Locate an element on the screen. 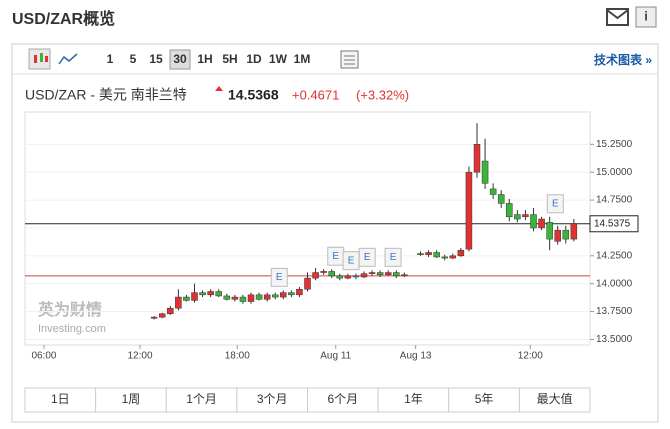 This screenshot has height=429, width=670. range-label: 6个月 is located at coordinates (342, 399).